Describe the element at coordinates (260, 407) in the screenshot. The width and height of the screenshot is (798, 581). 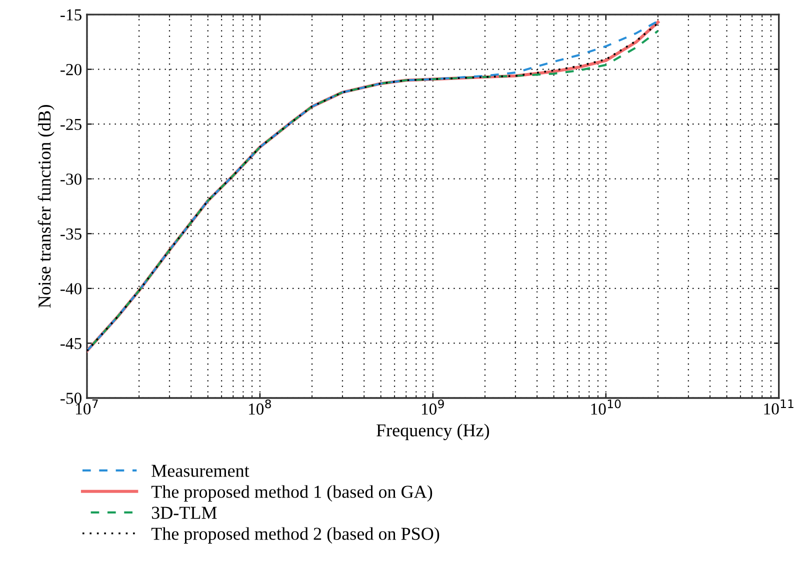
I see `x-tick-label: 10$^{8}$` at that location.